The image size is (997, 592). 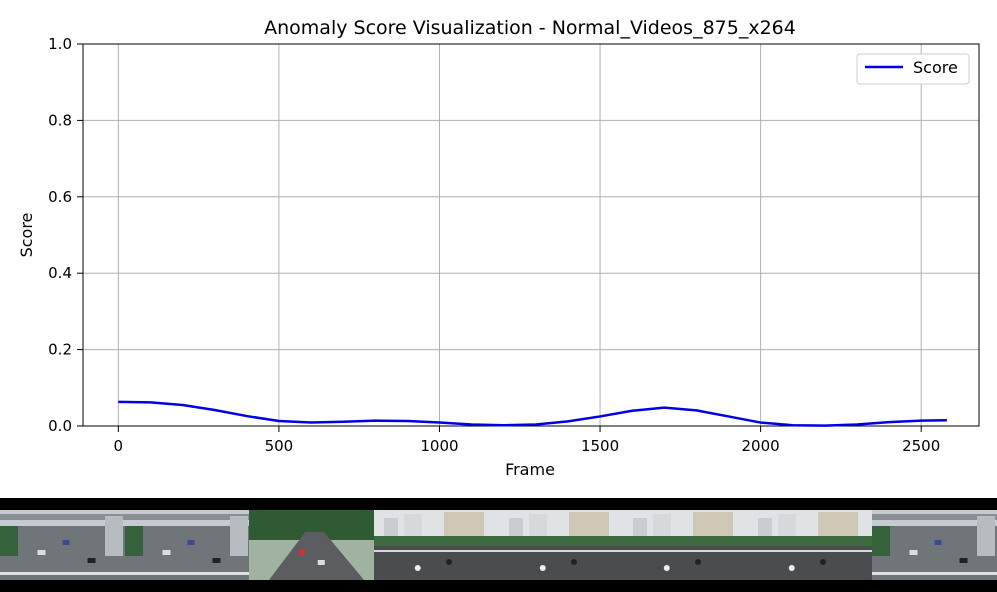 I want to click on legend-label: Score, so click(x=935, y=67).